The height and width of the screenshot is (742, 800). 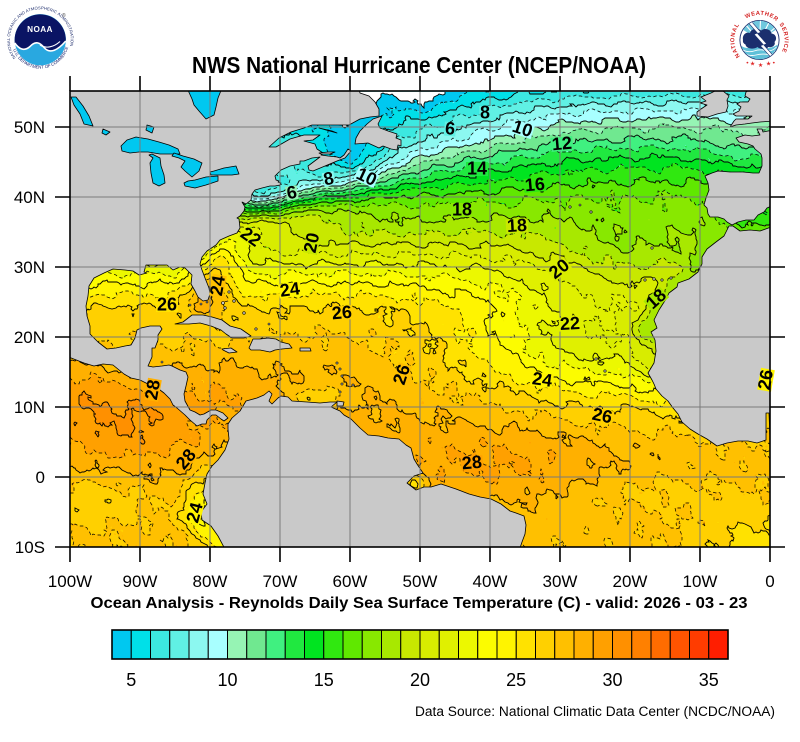 I want to click on svg-text: 25, so click(x=516, y=680).